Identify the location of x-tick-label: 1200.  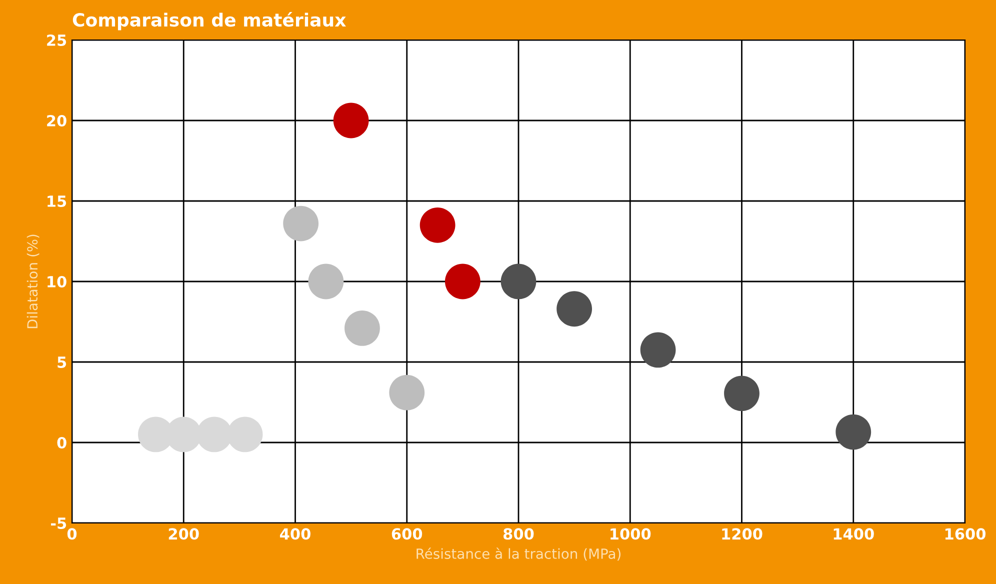
(742, 534).